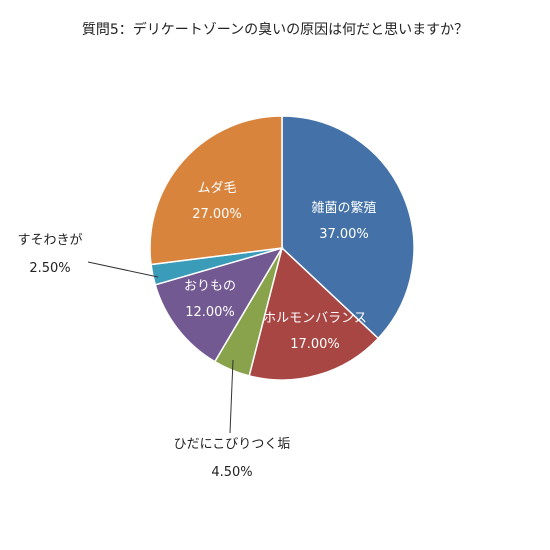  I want to click on slice-3-label: おりもの, so click(210, 286).